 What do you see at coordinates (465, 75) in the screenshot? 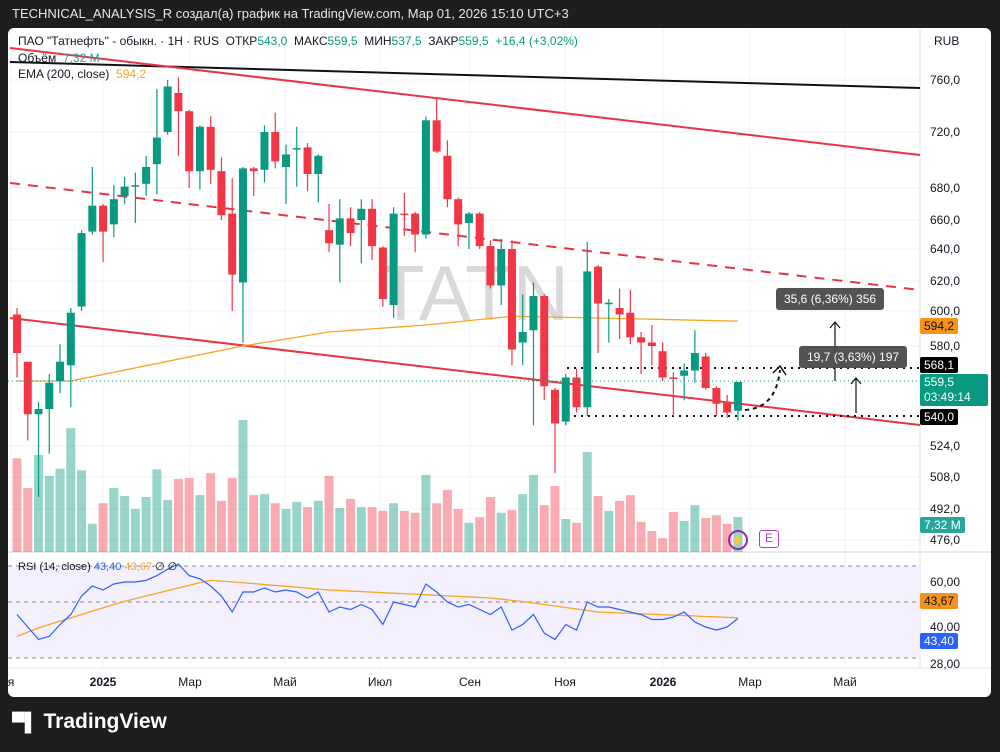
I see `trendline-black` at bounding box center [465, 75].